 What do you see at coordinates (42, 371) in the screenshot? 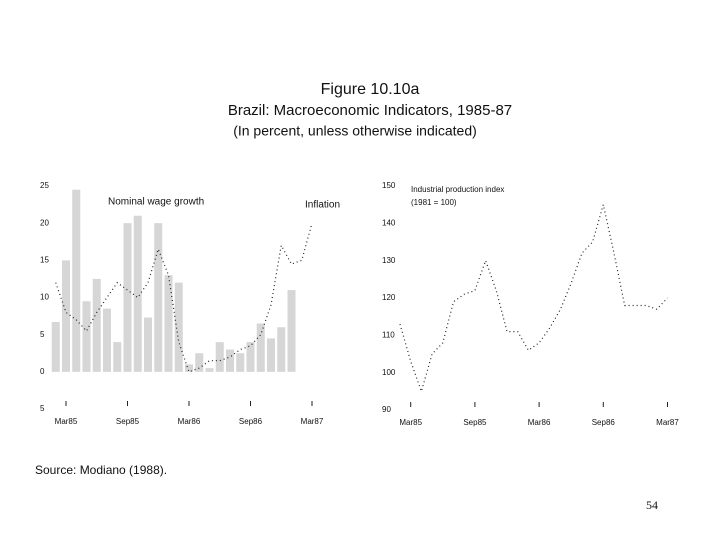
I see `y-tick-label: 0` at bounding box center [42, 371].